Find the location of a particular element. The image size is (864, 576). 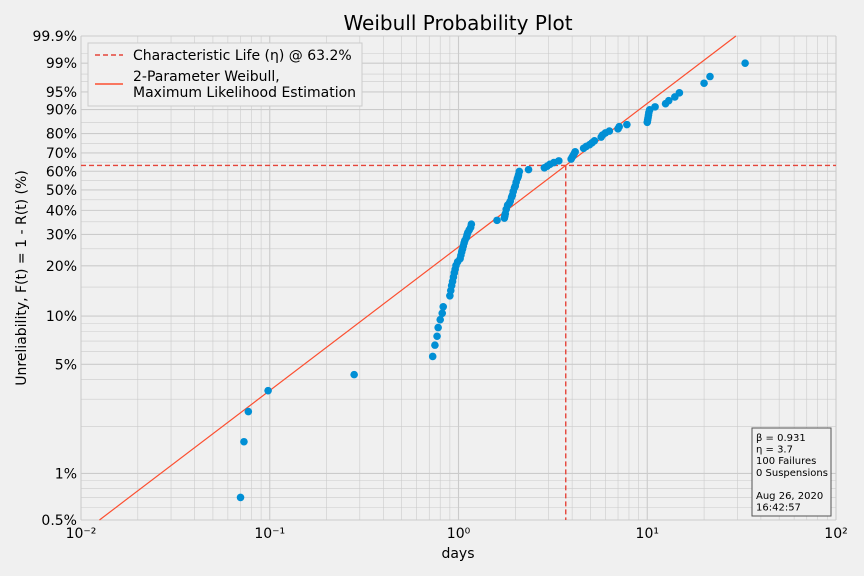

y-tick-label: 40% is located at coordinates (61, 211).